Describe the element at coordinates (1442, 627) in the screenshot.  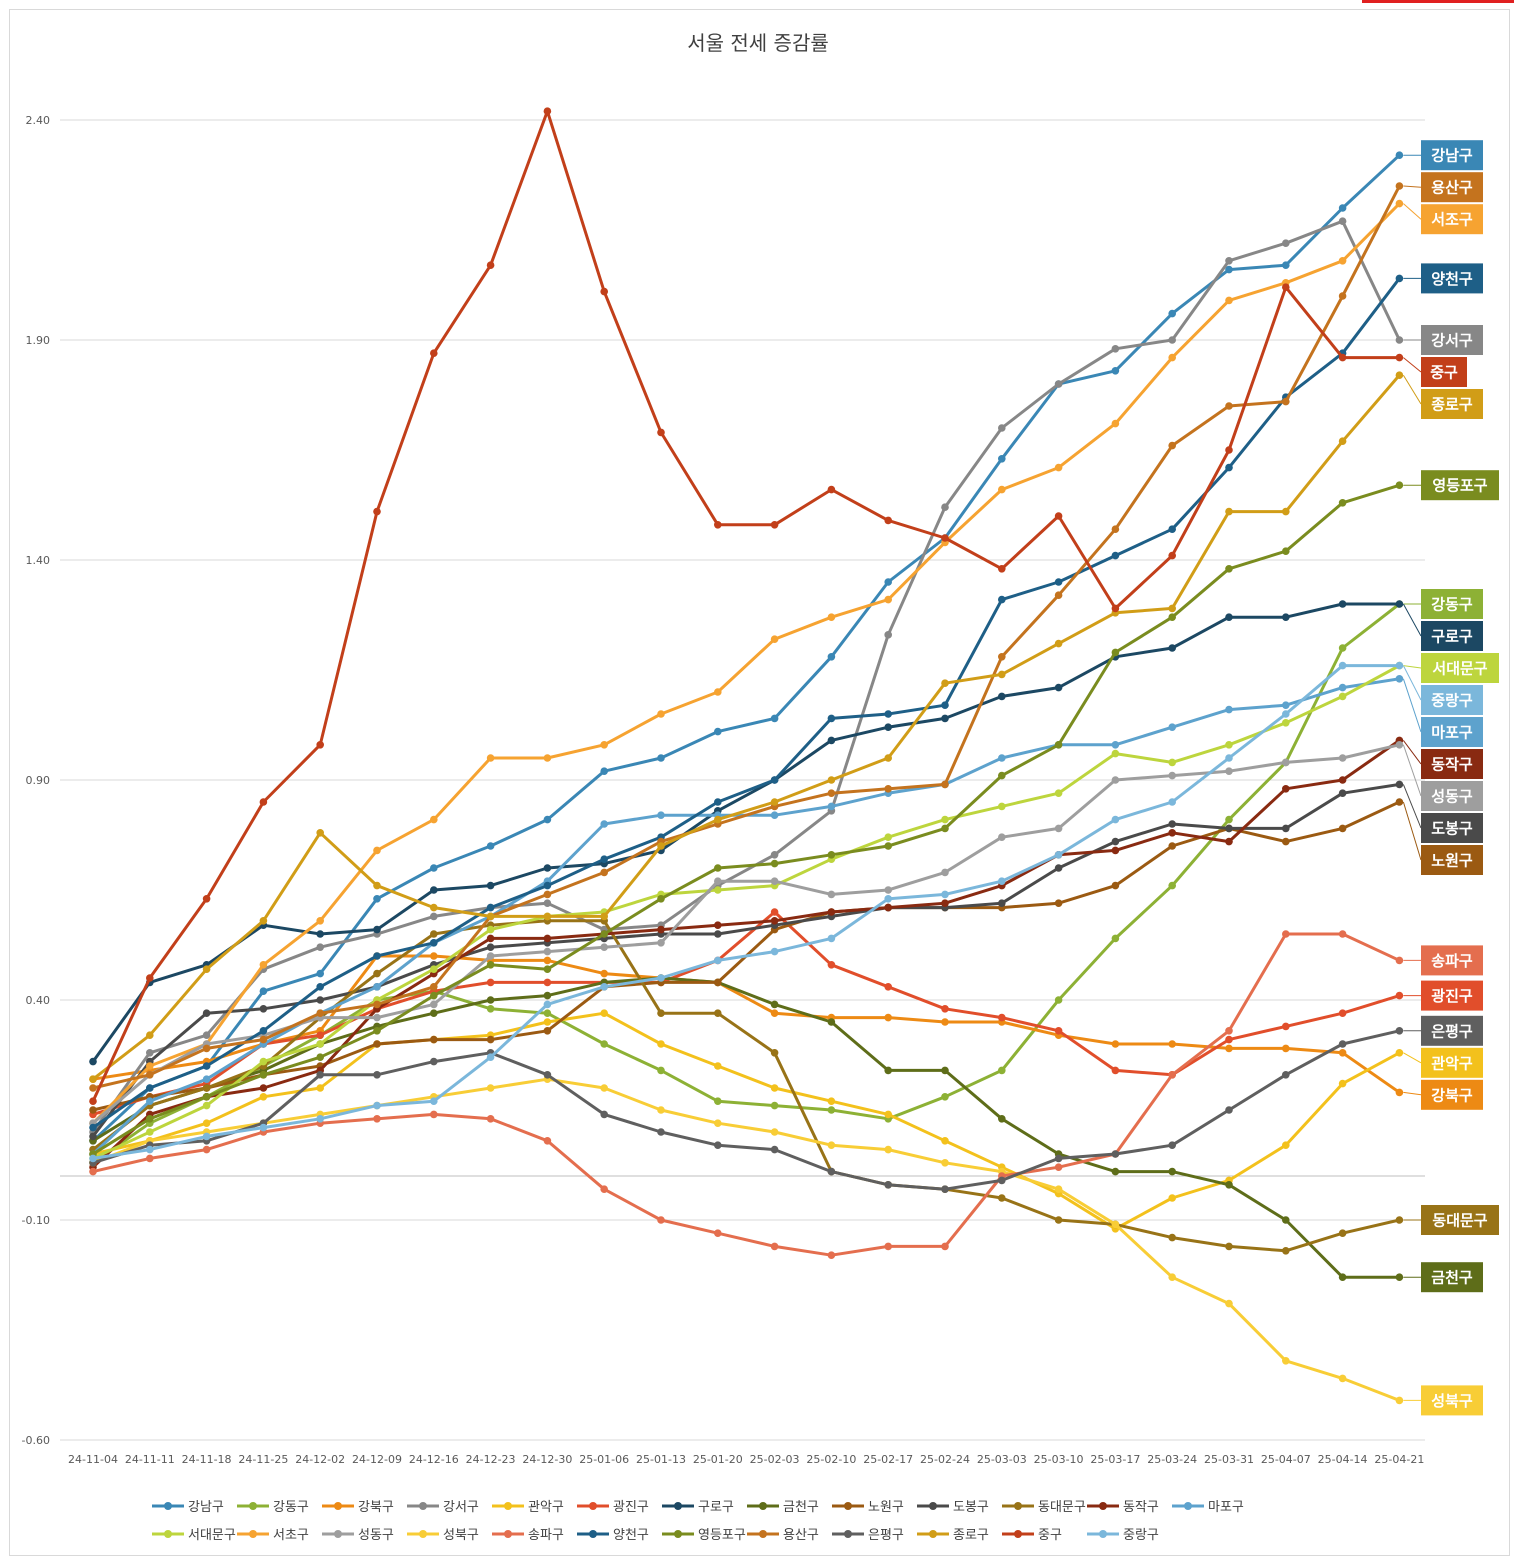
I see `end-label: 구로구` at that location.